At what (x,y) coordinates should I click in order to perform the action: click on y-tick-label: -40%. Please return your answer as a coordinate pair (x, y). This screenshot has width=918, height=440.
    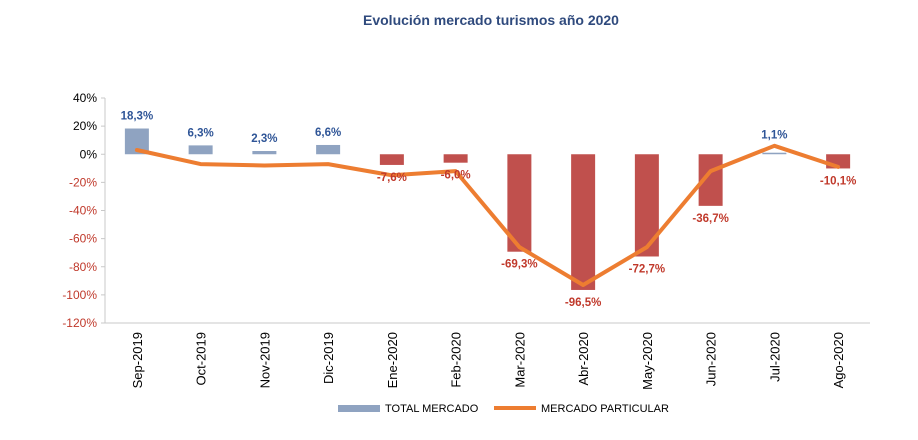
    Looking at the image, I should click on (83, 211).